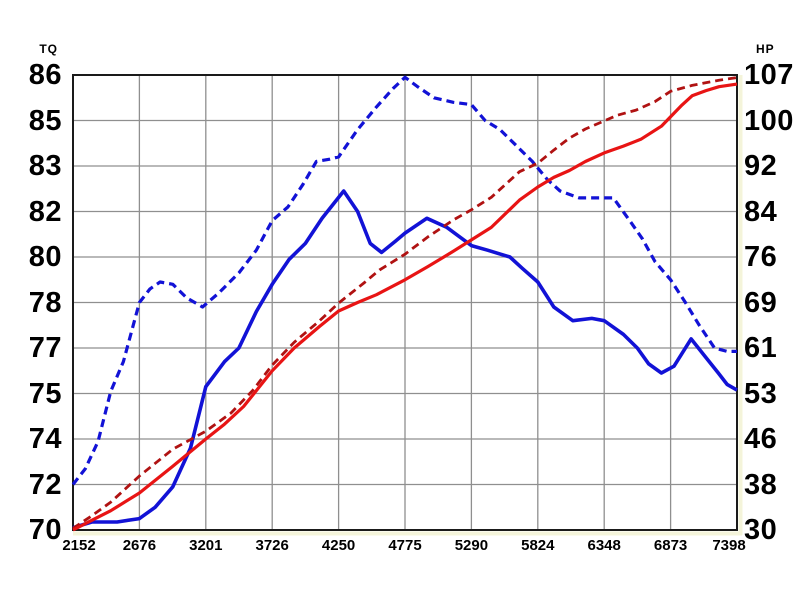  What do you see at coordinates (139, 545) in the screenshot?
I see `x-tick-label: 2676` at bounding box center [139, 545].